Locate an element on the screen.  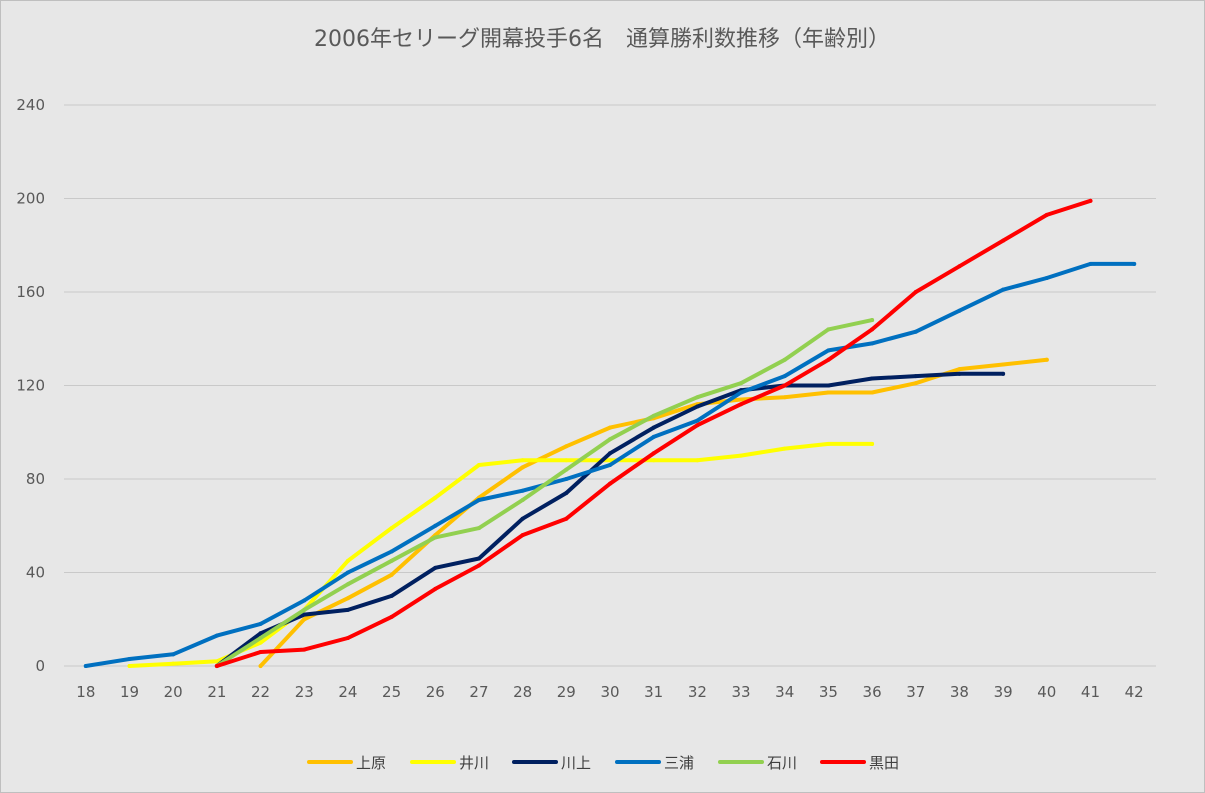
x-tick-label: 40 is located at coordinates (1046, 692).